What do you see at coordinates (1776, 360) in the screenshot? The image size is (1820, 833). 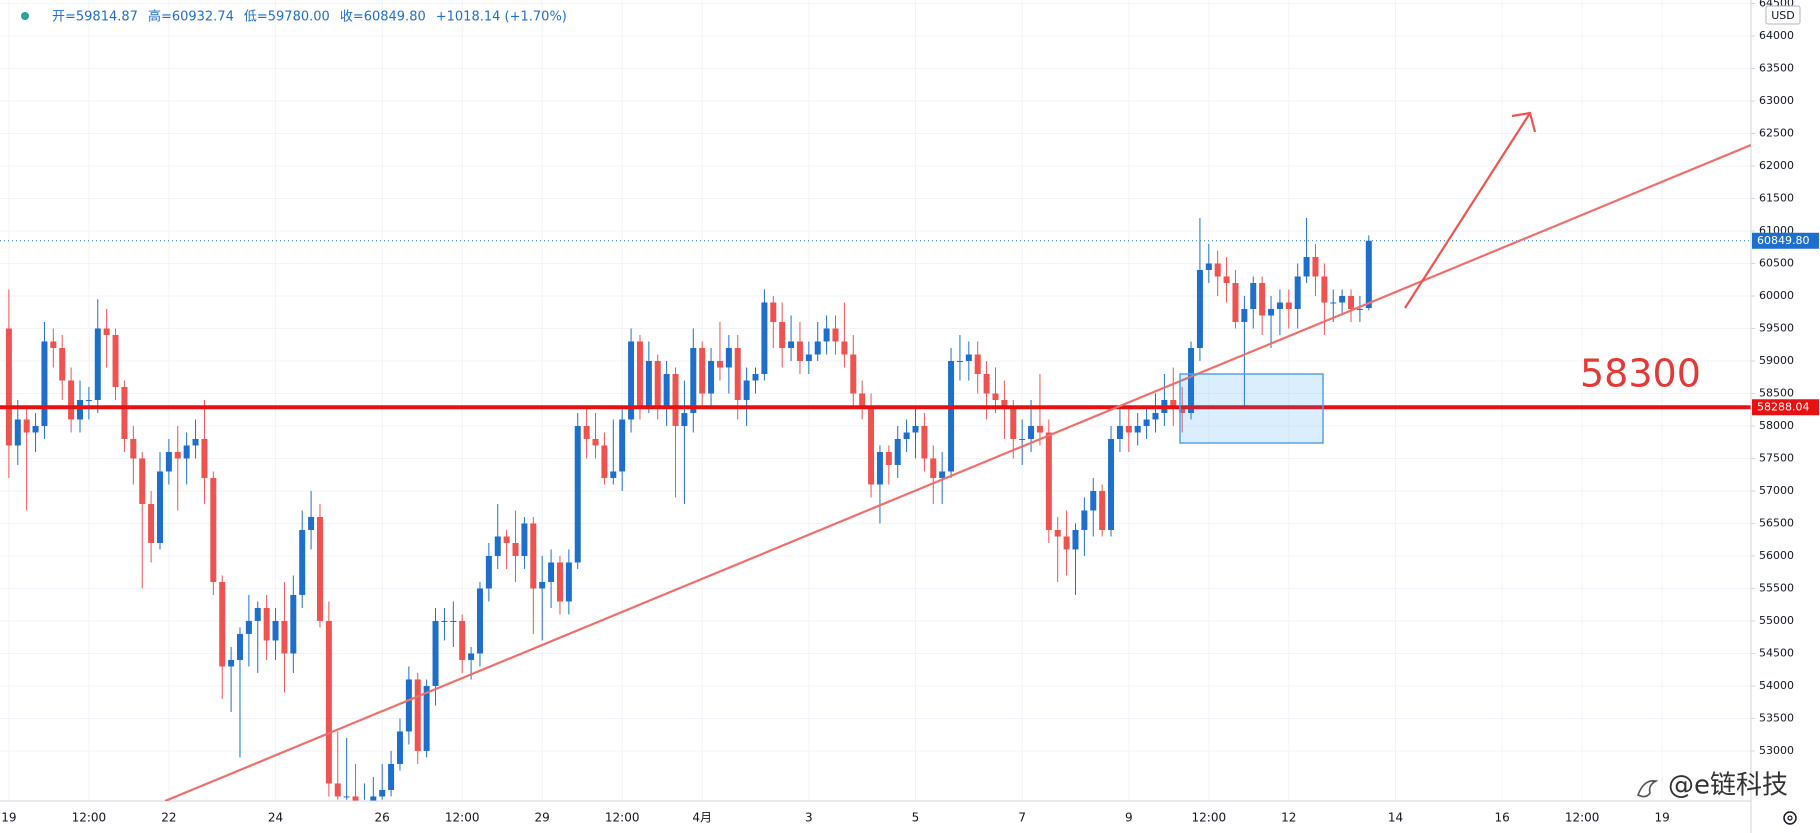 I see `y-tick-label: 59000` at bounding box center [1776, 360].